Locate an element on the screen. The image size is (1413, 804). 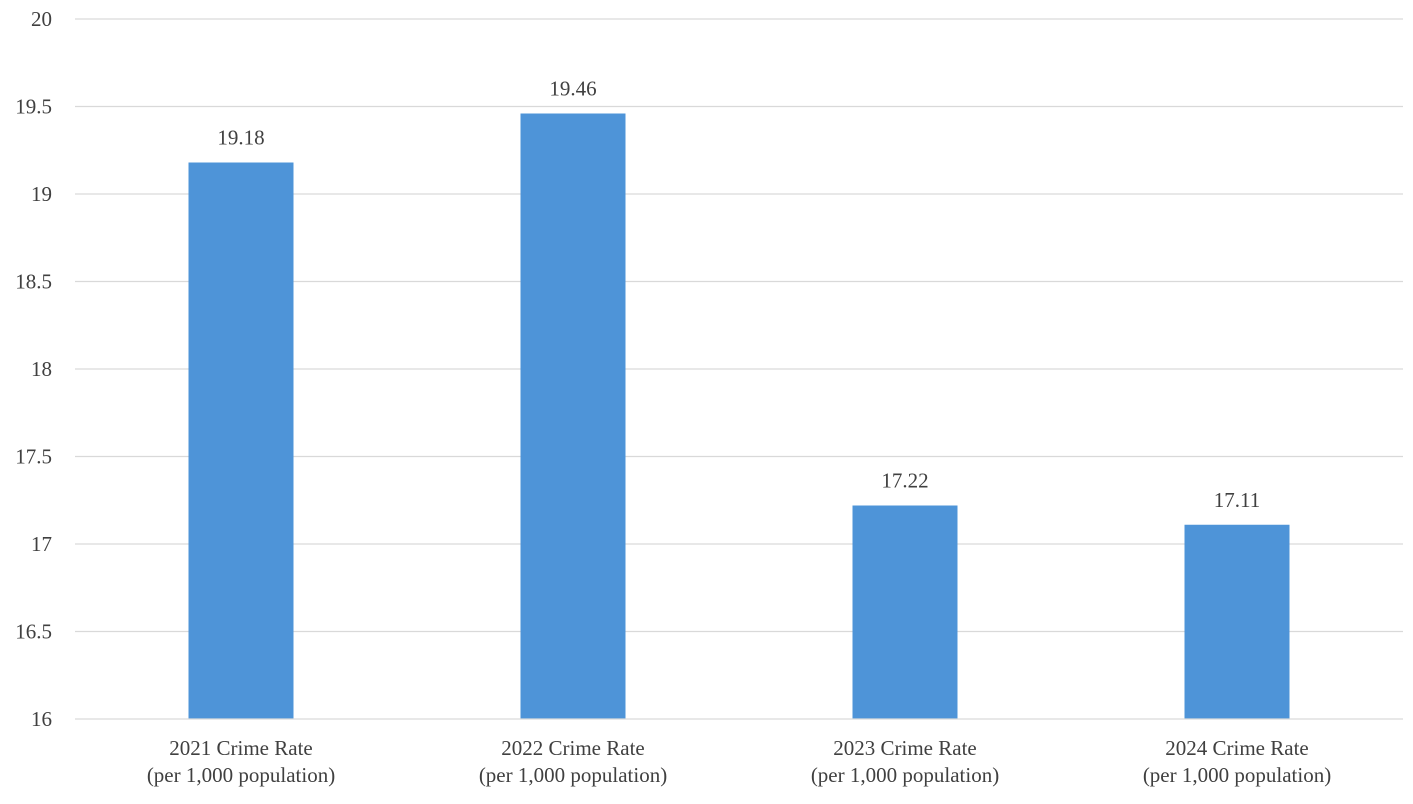
x-category-label: 2023 Crime Rate is located at coordinates (904, 748).